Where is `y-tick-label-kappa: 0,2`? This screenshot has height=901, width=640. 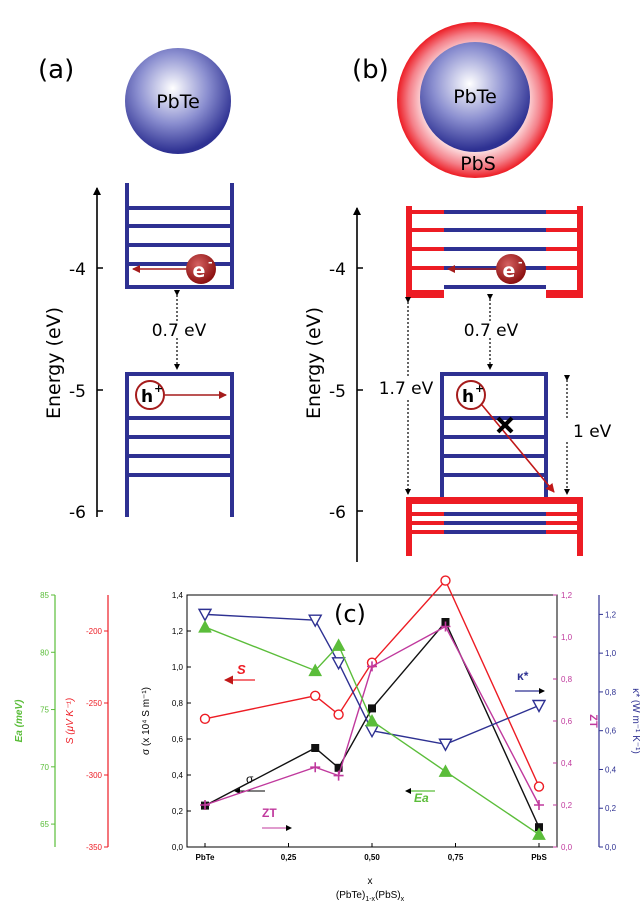 y-tick-label-kappa: 0,2 is located at coordinates (611, 808).